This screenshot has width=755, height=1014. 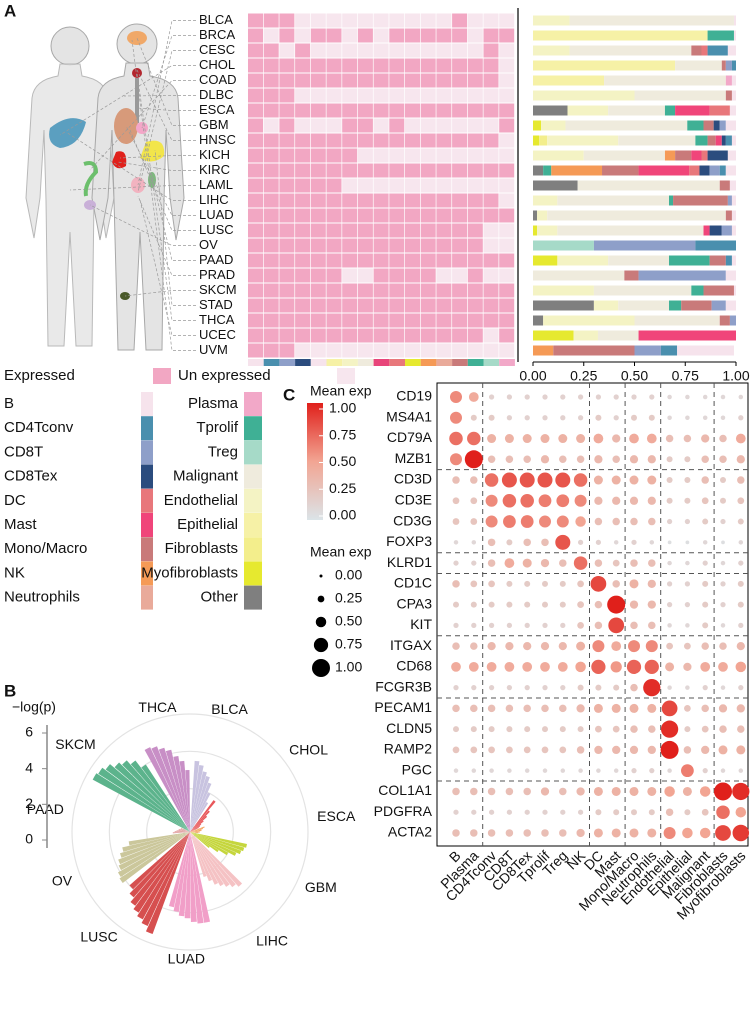 I want to click on gene-label: PGC, so click(x=417, y=769).